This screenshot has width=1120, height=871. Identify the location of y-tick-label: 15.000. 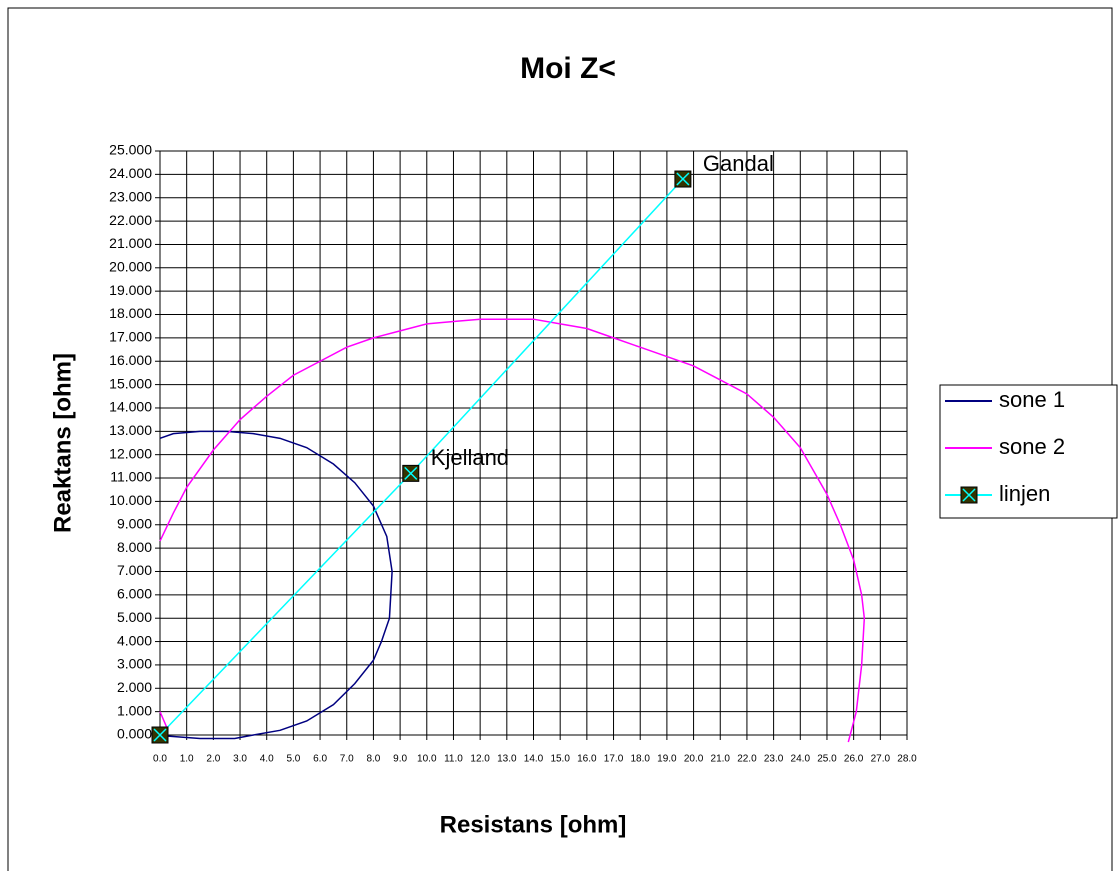
(130, 383).